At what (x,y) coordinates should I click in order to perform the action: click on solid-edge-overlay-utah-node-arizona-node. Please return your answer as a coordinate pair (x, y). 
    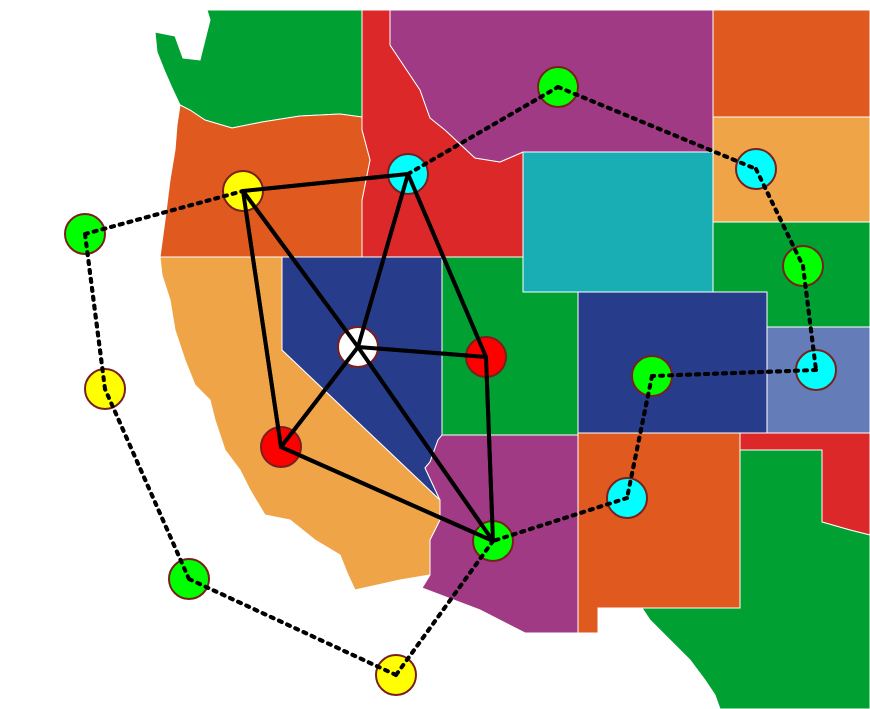
    Looking at the image, I should click on (489, 449).